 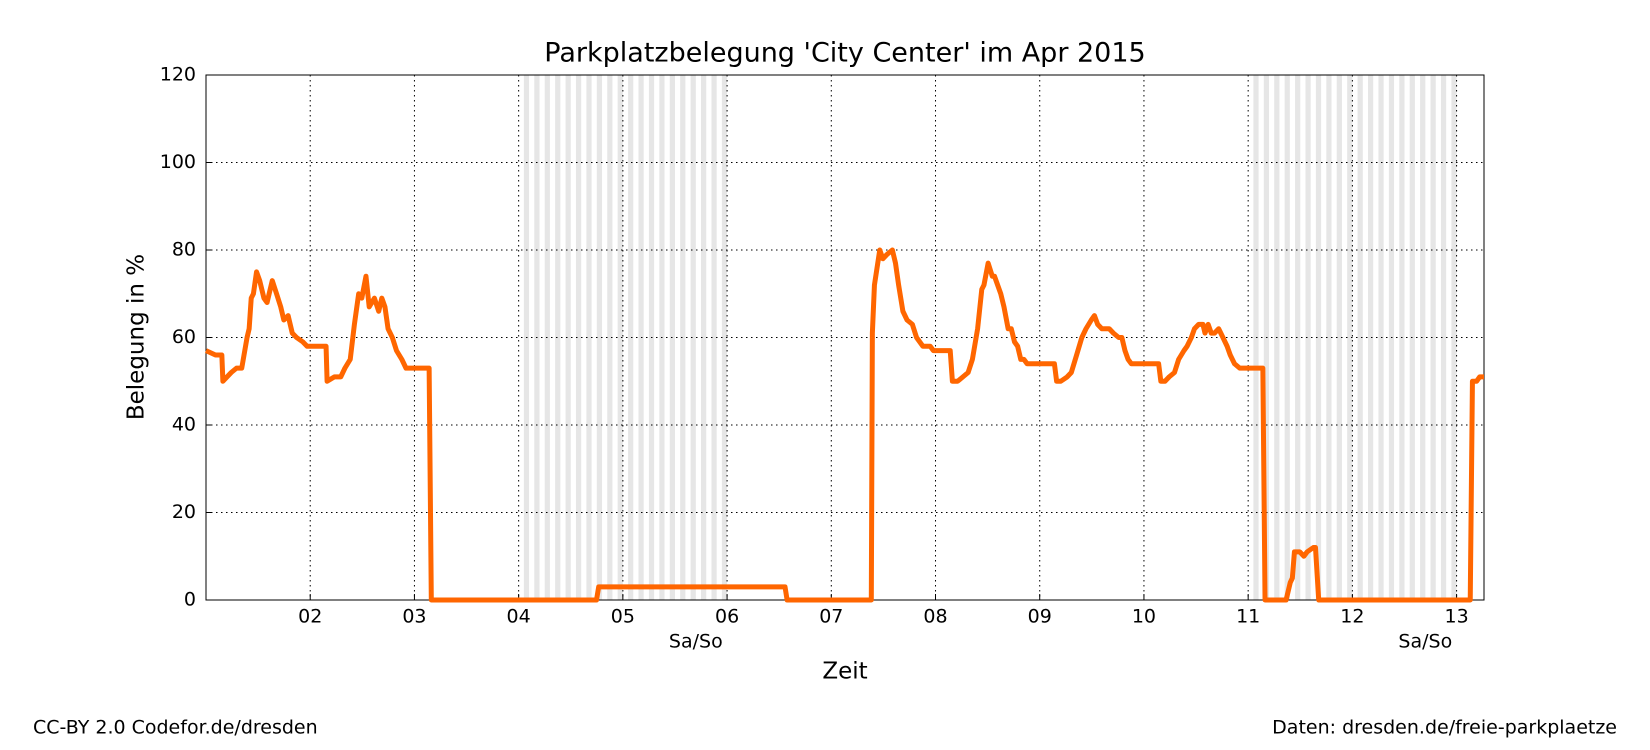 I want to click on y-tick-label: 20, so click(x=184, y=512).